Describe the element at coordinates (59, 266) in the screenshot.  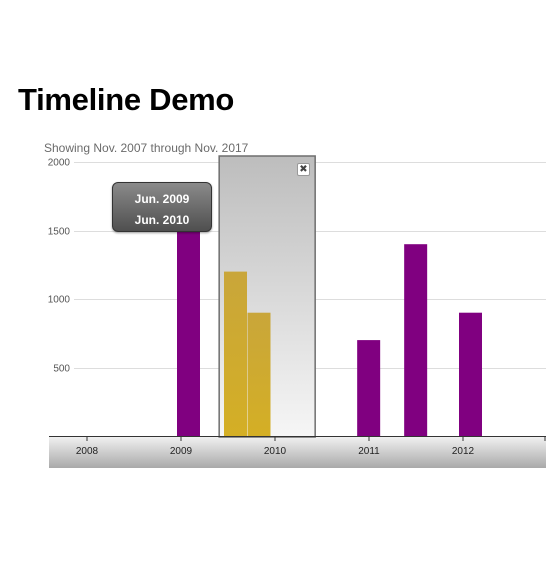
I see `y-axis: 500 1000 1500 2000` at that location.